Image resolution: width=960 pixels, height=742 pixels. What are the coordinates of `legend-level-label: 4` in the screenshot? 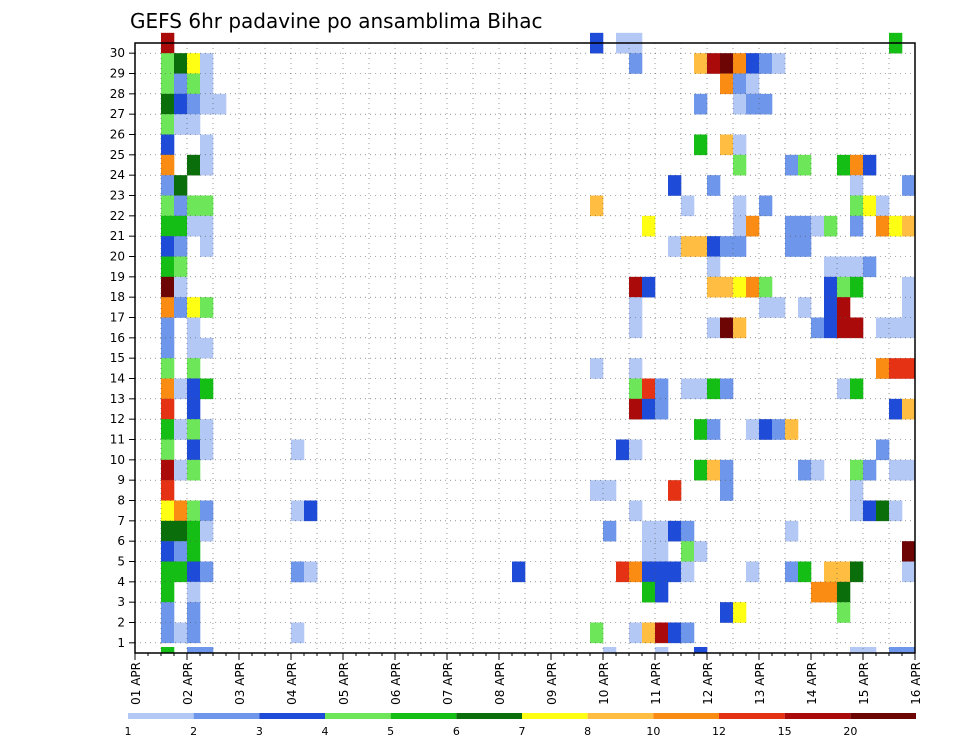 It's located at (325, 731).